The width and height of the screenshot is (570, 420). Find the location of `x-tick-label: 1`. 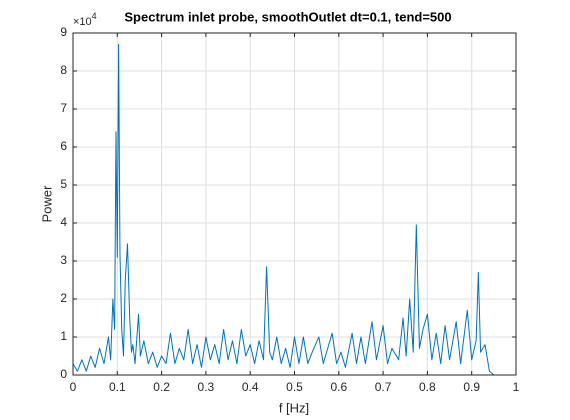

x-tick-label: 1 is located at coordinates (516, 387).